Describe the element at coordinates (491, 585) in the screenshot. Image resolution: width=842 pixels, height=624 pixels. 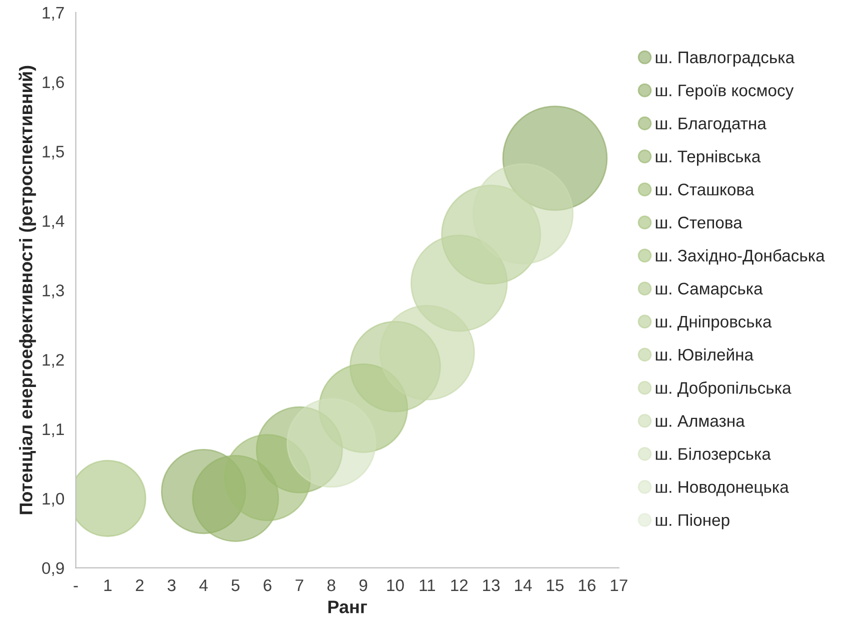
I see `x-tick-label: 13` at that location.